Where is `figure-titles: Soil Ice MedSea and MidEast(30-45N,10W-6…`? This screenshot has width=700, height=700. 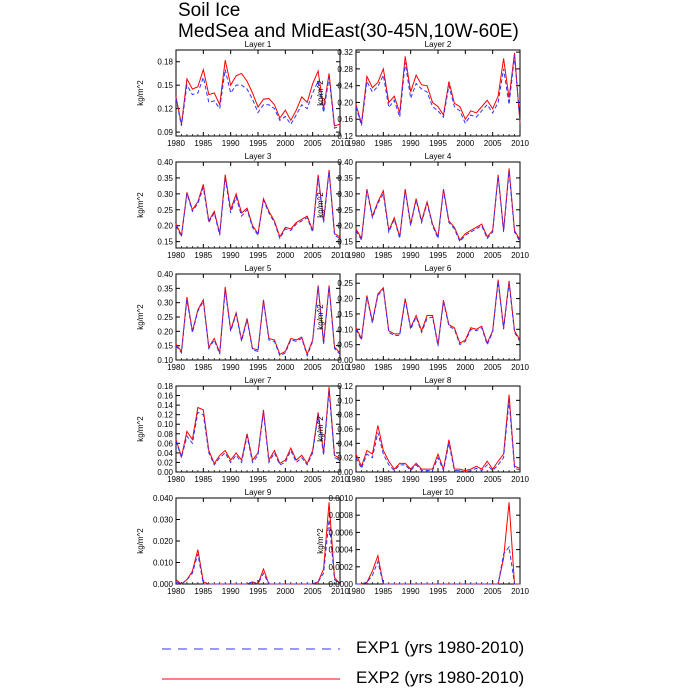
figure-titles: Soil Ice MedSea and MidEast(30-45N,10W-6… is located at coordinates (348, 21).